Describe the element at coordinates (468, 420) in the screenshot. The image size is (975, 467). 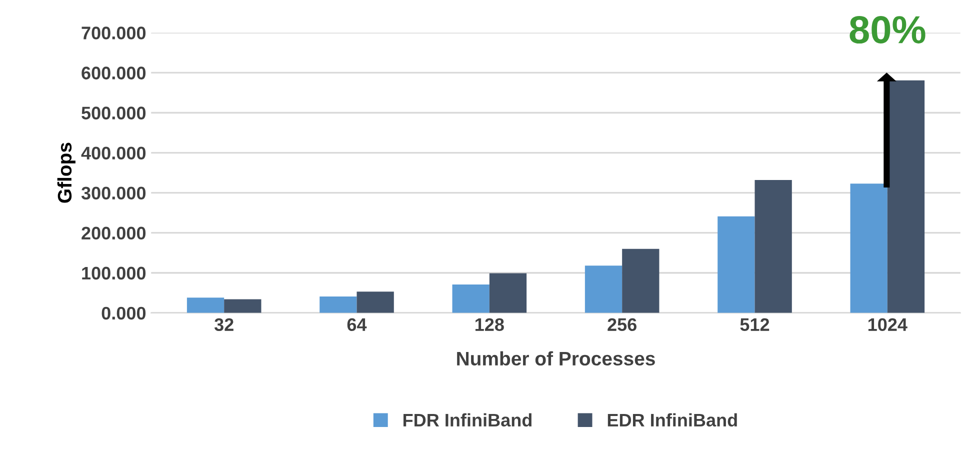
I see `legend-label: FDR InfiniBand` at that location.